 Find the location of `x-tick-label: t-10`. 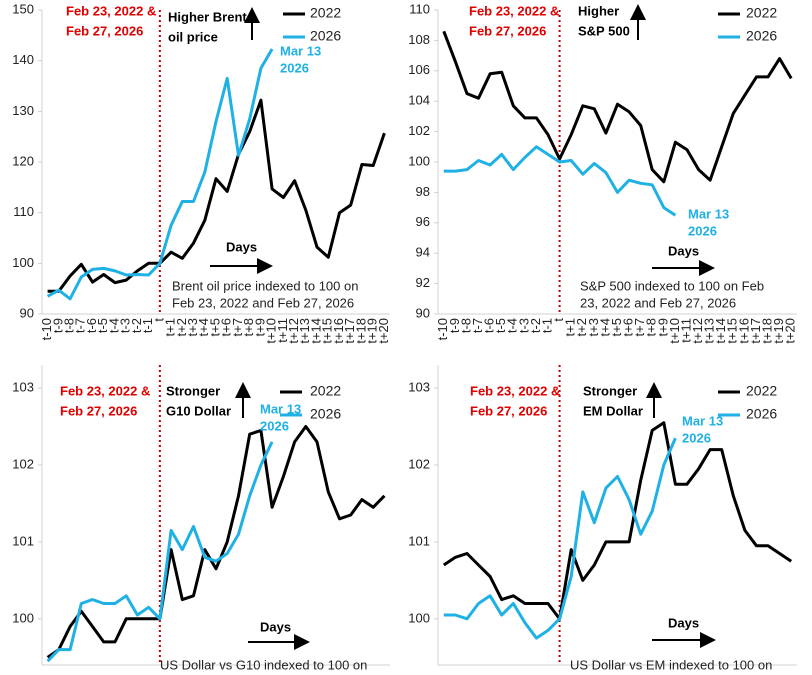

x-tick-label: t-10 is located at coordinates (442, 329).